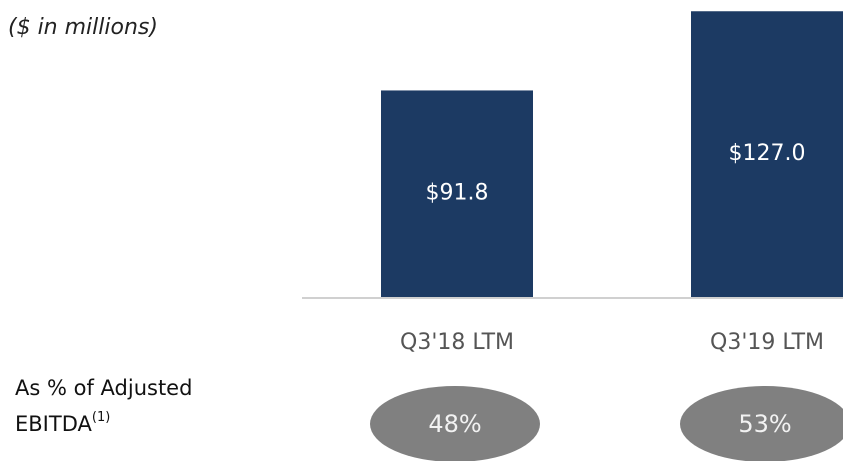  What do you see at coordinates (103, 388) in the screenshot?
I see `ratio-title: As % of Adjusted` at bounding box center [103, 388].